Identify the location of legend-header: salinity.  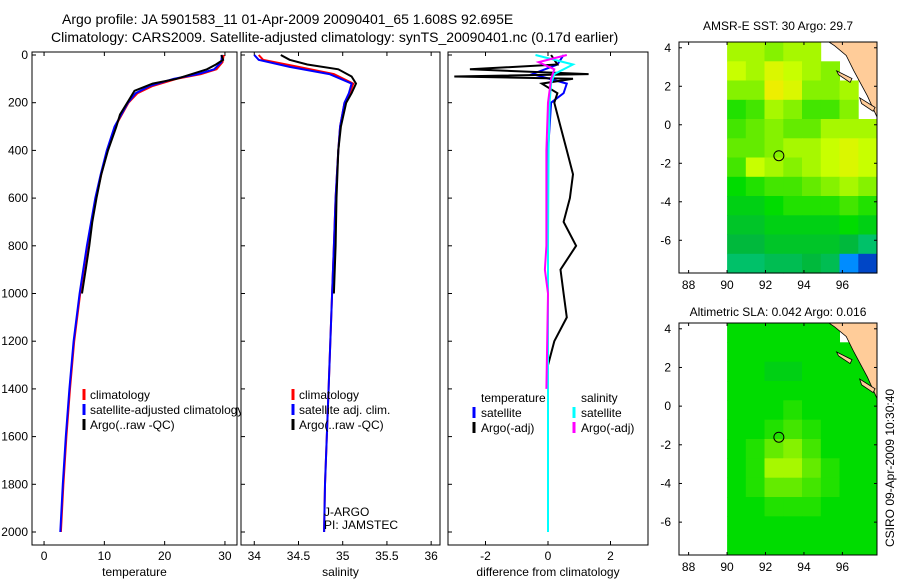
(599, 398).